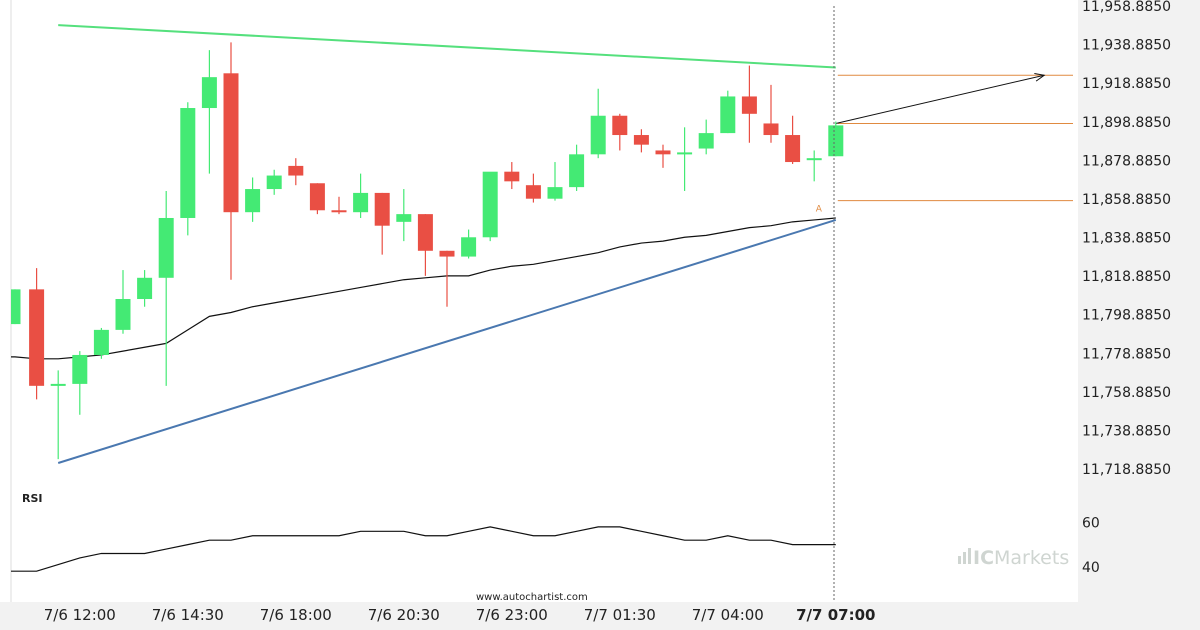 This screenshot has height=630, width=1200. I want to click on bottom-axis-panel, so click(539, 616).